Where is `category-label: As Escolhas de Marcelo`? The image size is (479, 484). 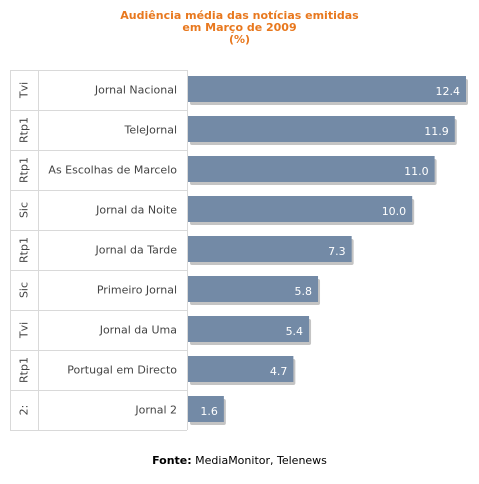 category-label: As Escolhas de Marcelo is located at coordinates (112, 170).